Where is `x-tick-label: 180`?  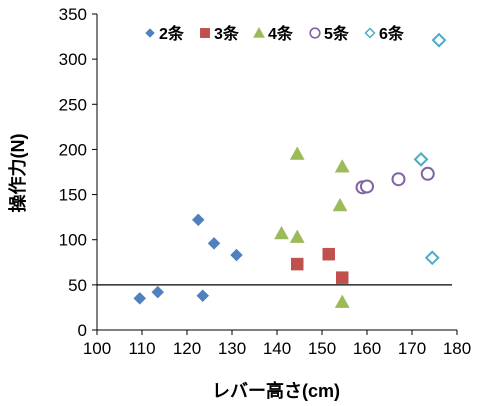 x-tick-label: 180 is located at coordinates (457, 348).